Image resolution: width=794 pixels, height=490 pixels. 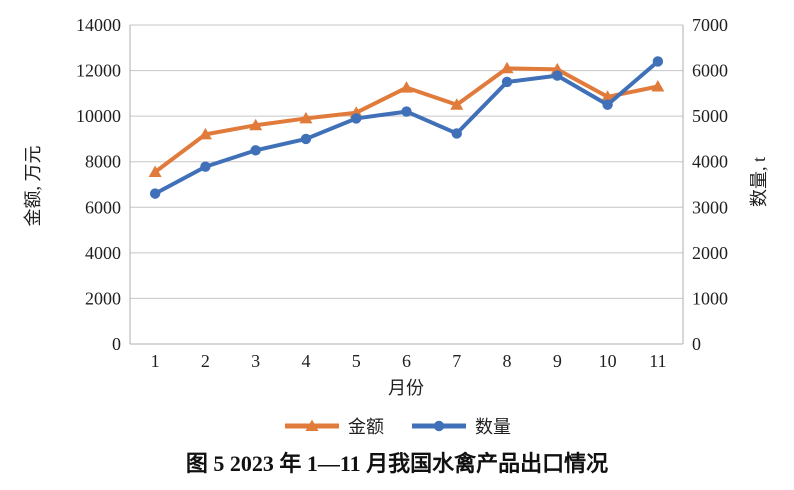 I want to click on x-axis-tick: 10, so click(x=608, y=361).